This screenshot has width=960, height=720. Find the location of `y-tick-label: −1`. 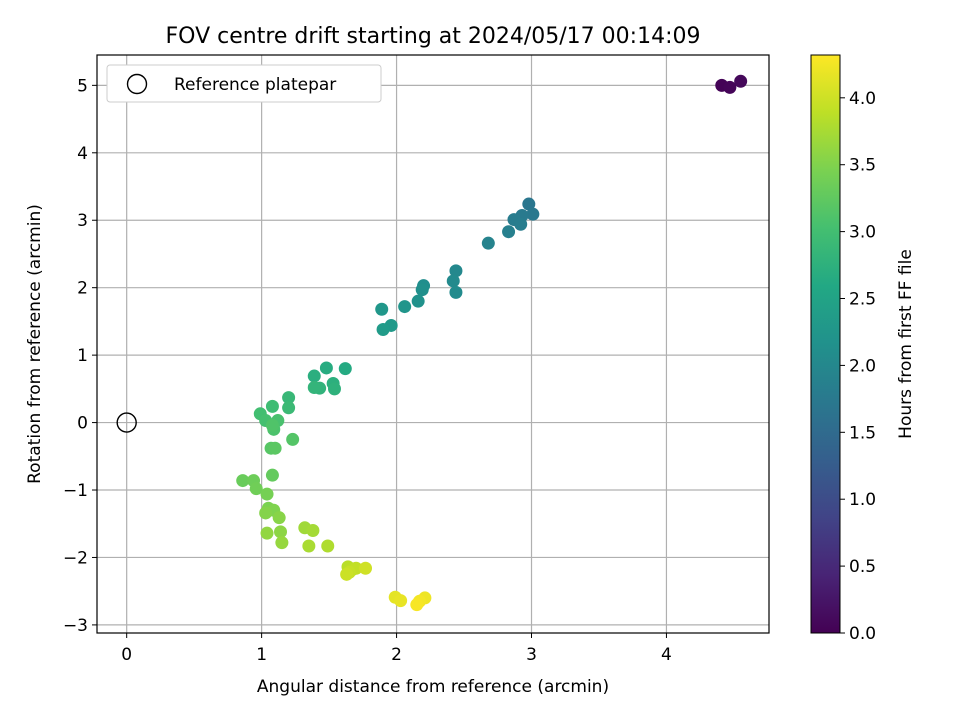

y-tick-label: −1 is located at coordinates (75, 491).